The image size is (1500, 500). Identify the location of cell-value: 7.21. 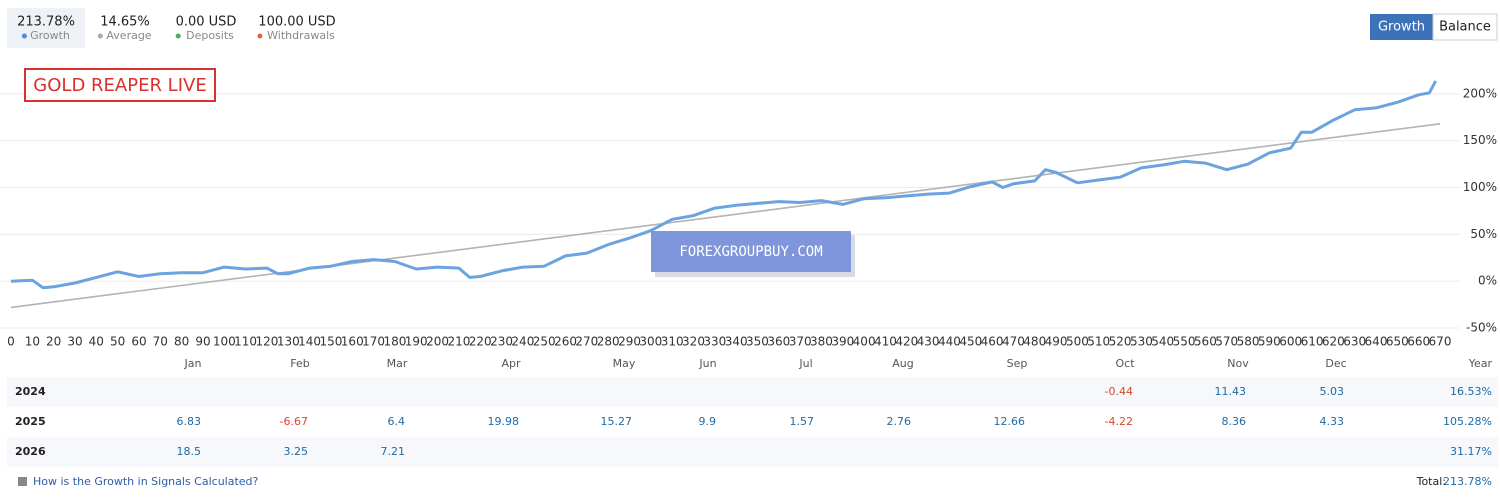
(393, 451).